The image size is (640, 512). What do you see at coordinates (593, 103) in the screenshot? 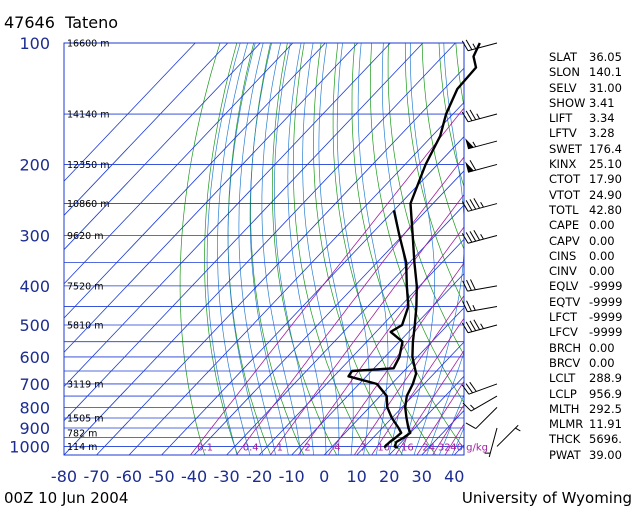
I see `index-show: SHOW 3.41` at bounding box center [593, 103].